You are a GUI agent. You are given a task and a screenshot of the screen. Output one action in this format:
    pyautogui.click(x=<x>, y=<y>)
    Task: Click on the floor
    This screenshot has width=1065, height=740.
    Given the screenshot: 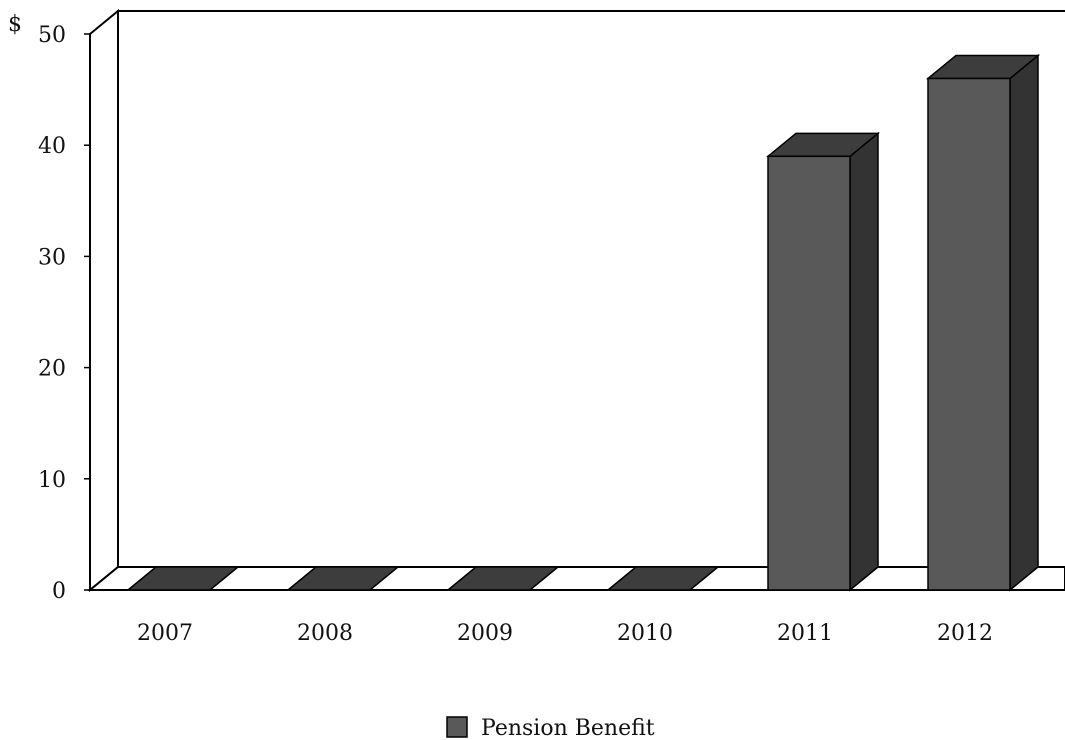 What is the action you would take?
    pyautogui.click(x=576, y=578)
    